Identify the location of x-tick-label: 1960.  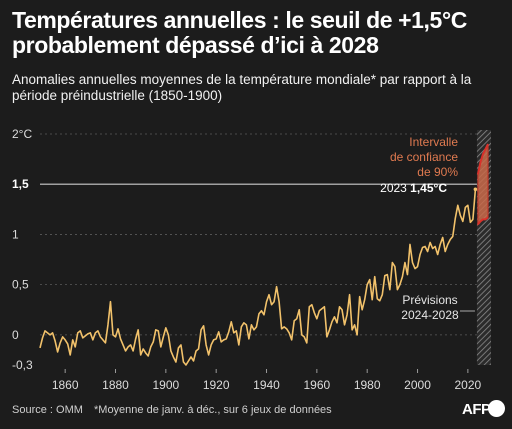
(317, 385).